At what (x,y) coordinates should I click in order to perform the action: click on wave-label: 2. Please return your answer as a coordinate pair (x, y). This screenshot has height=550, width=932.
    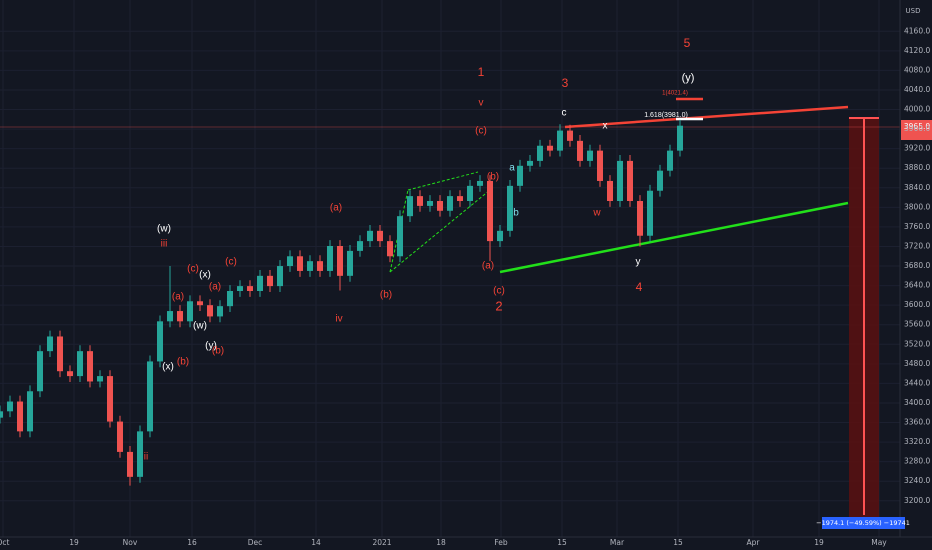
    Looking at the image, I should click on (498, 305).